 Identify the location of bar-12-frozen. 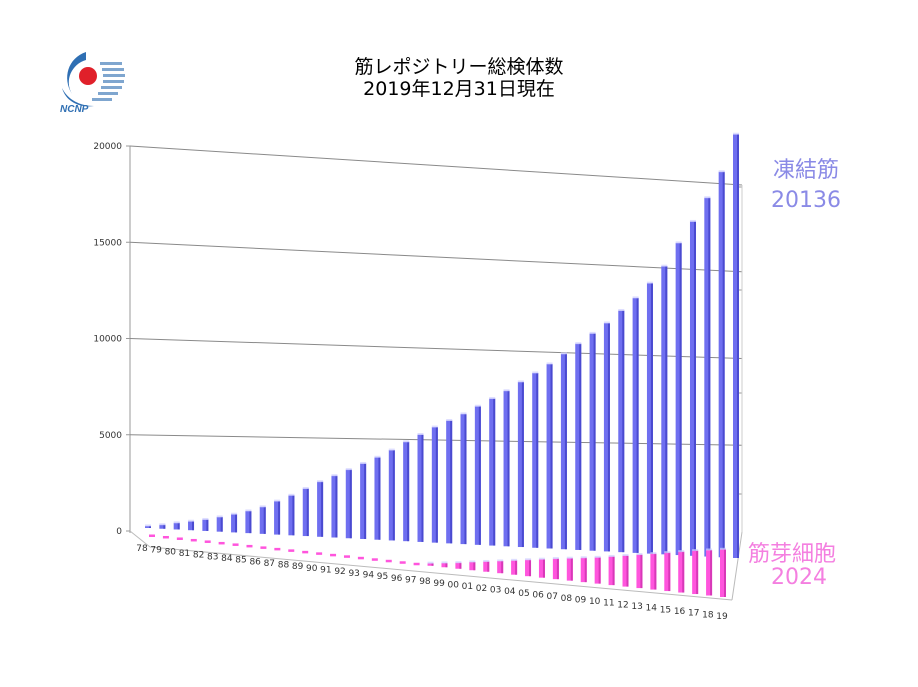
(635, 424).